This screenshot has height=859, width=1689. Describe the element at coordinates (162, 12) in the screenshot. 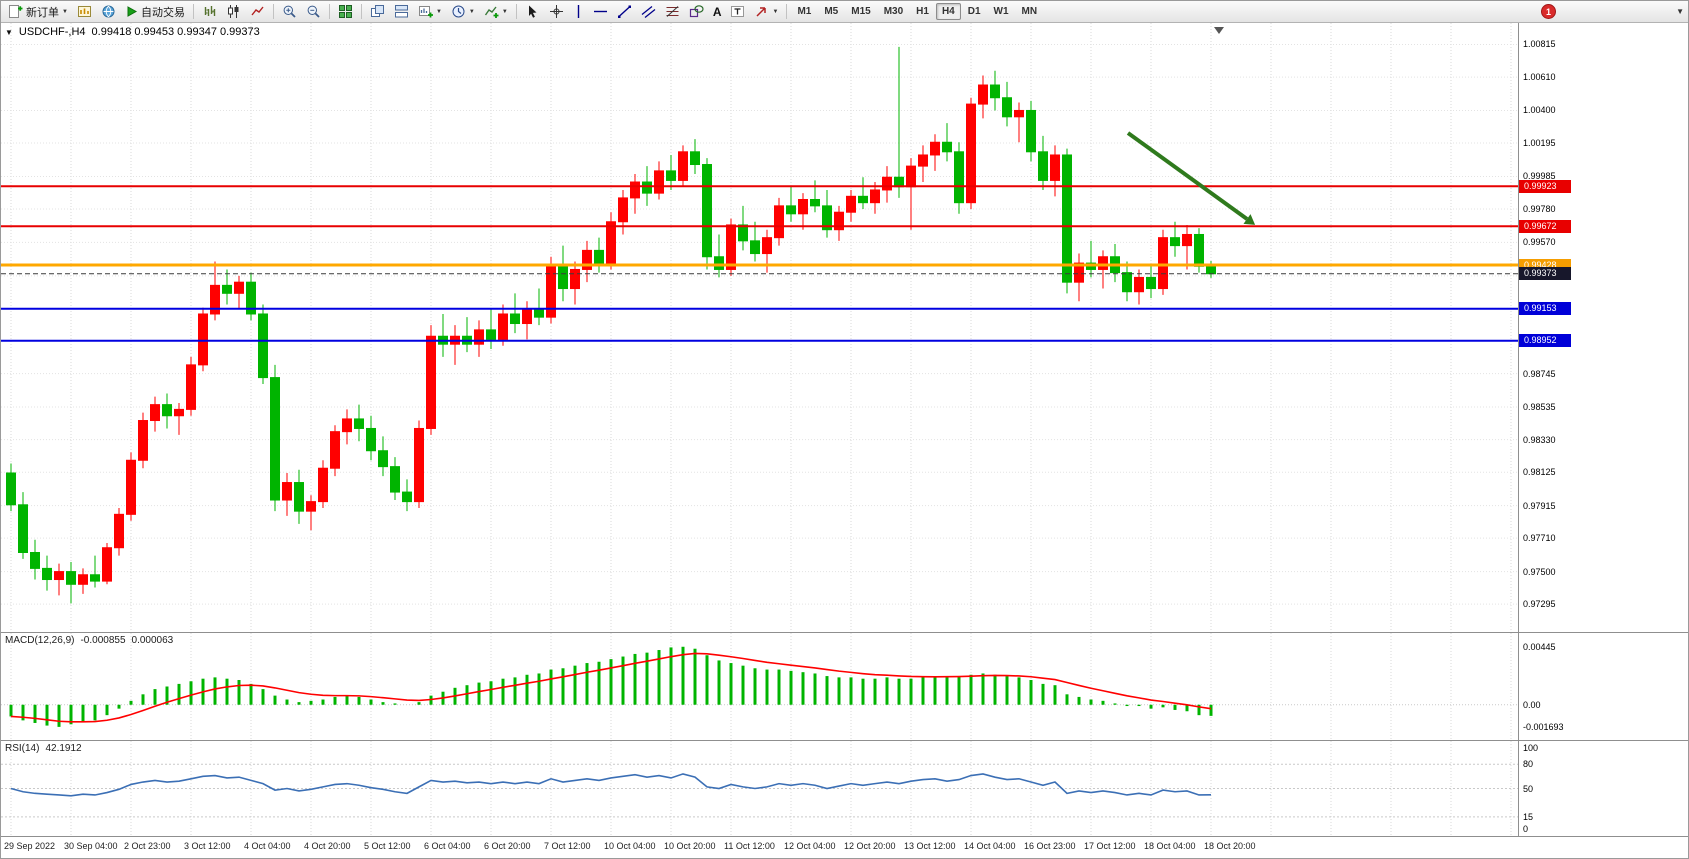

I see `auto-trading-label: 自动交易` at that location.